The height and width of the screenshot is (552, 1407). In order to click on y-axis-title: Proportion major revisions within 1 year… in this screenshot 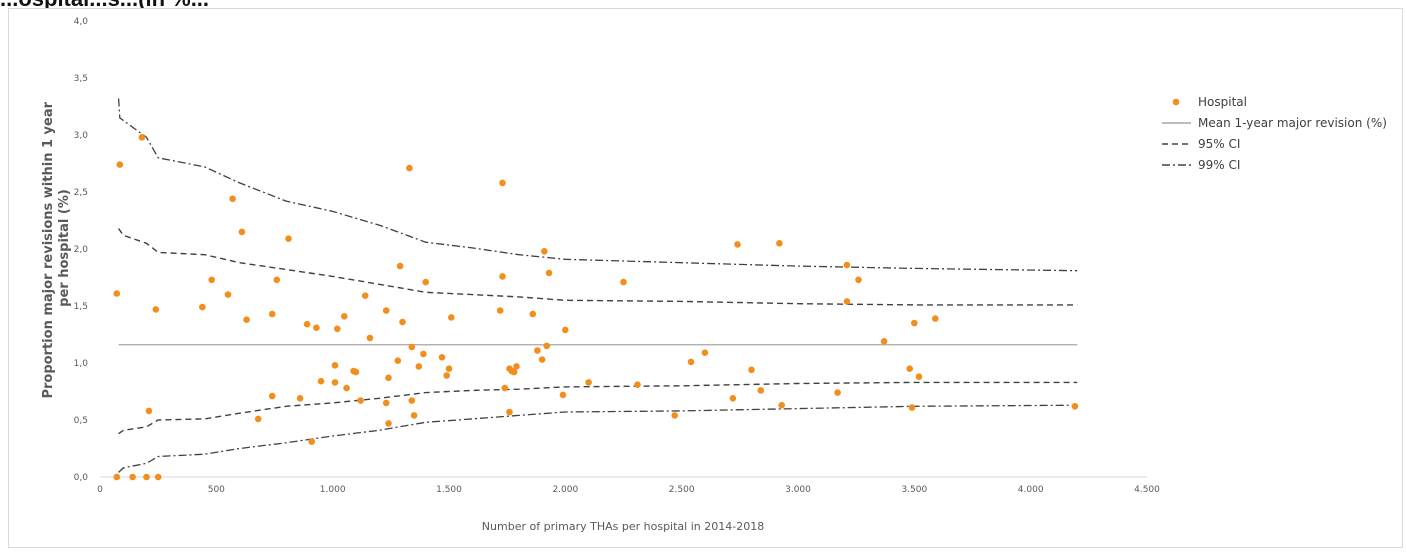, I will do `click(56, 247)`.